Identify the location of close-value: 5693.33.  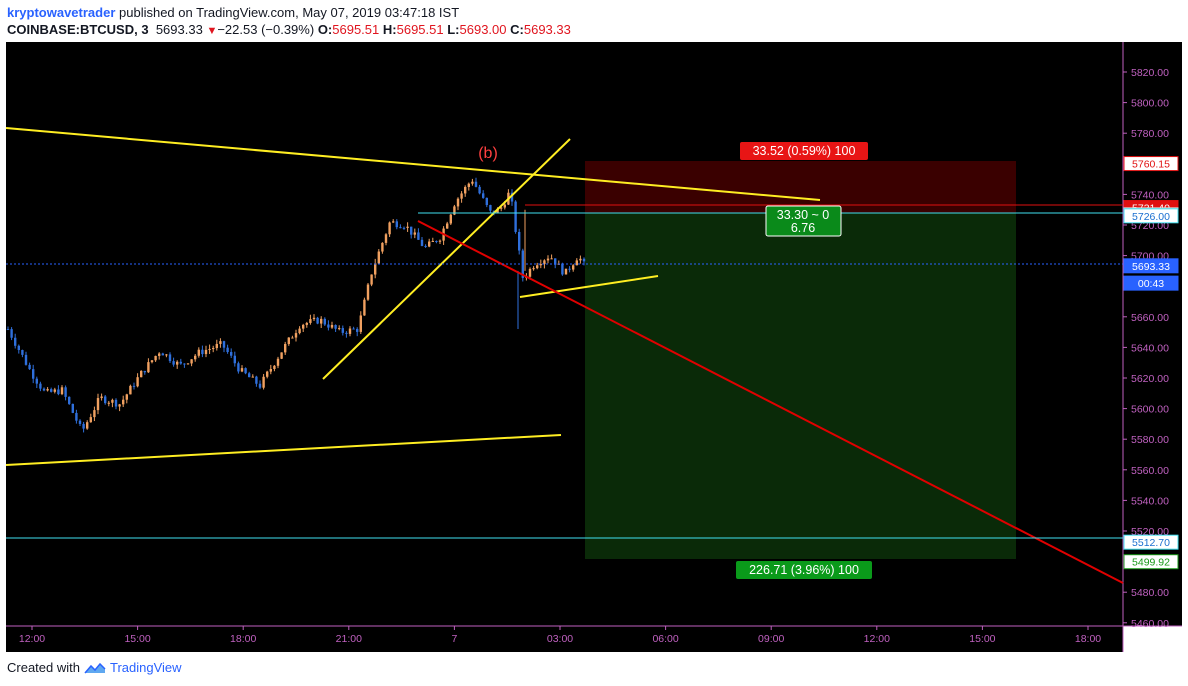
(547, 29).